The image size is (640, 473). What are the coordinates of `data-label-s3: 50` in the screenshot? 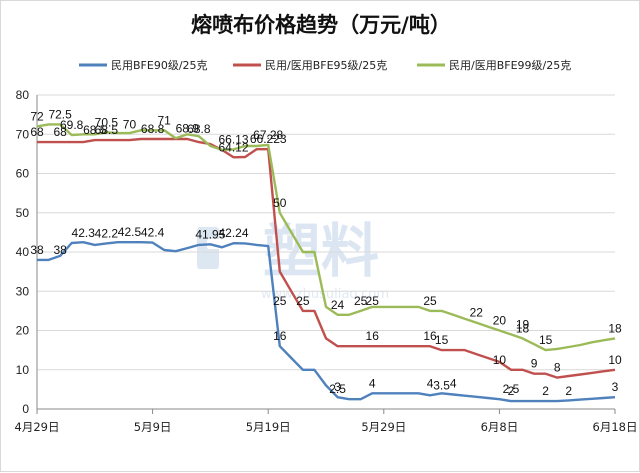 It's located at (280, 203).